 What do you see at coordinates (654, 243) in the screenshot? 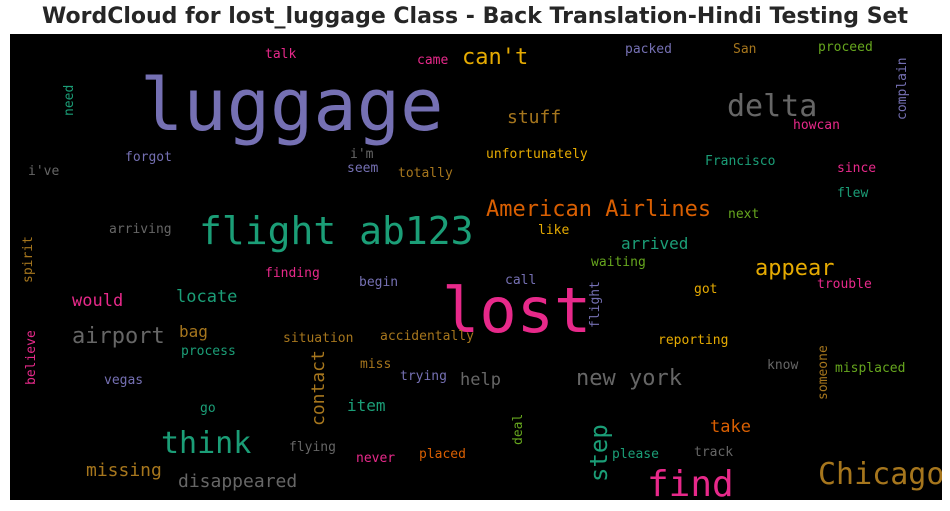
I see `word-arrived: arrived` at bounding box center [654, 243].